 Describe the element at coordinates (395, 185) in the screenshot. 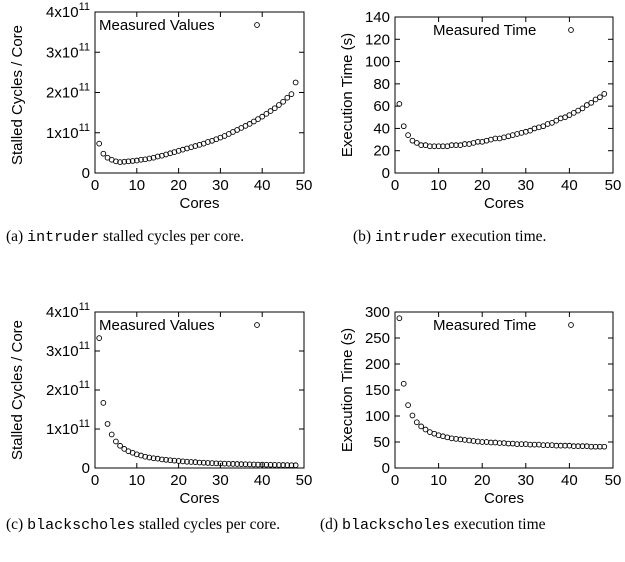

I see `x-tick-label: 0` at that location.